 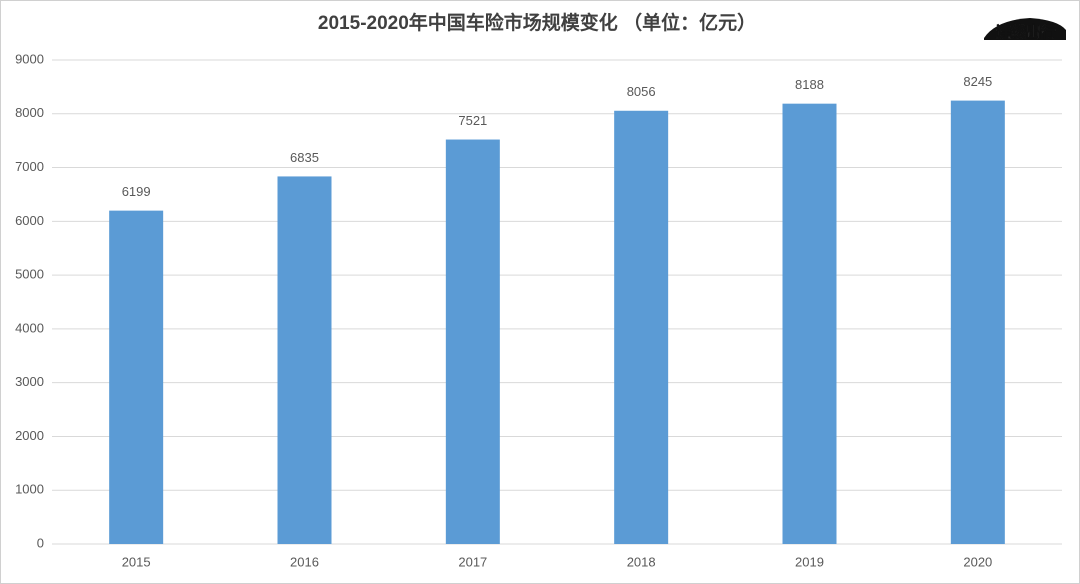 I want to click on y-tick-label: 2000, so click(x=29, y=435).